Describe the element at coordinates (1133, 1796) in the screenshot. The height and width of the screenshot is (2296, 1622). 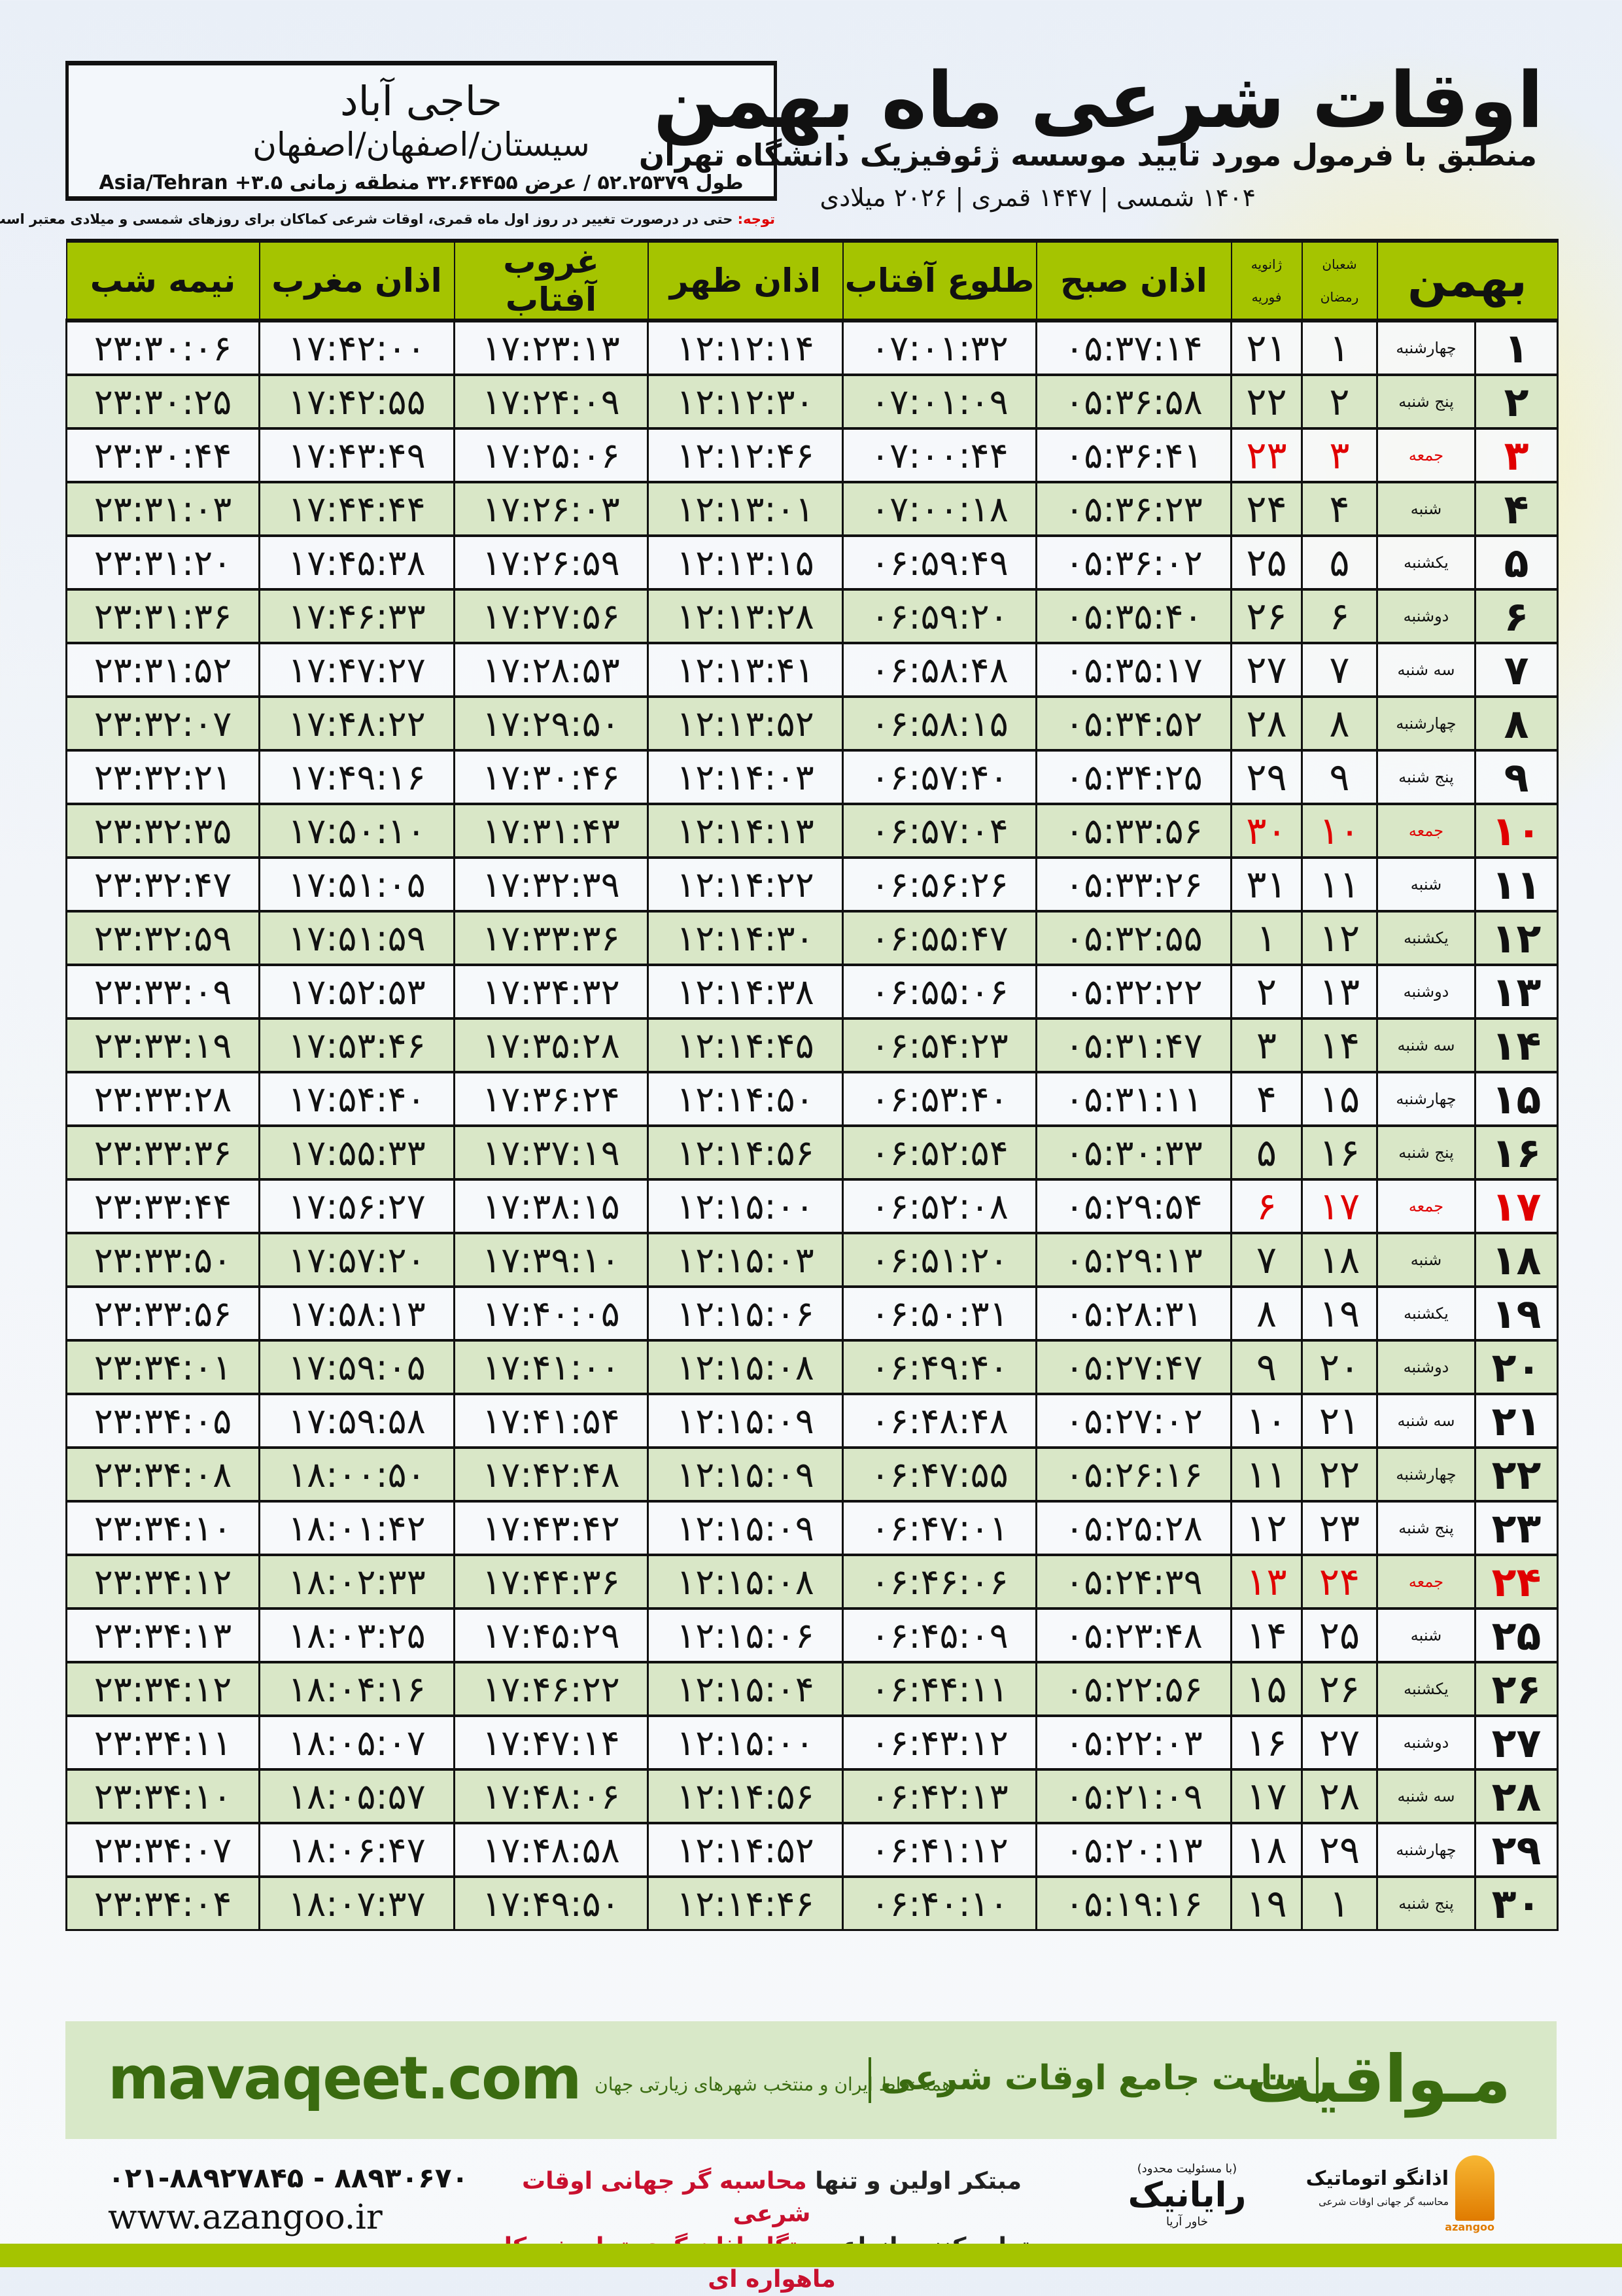
I see `cell-fajr: ۰۵:۲۱:۰۹` at that location.